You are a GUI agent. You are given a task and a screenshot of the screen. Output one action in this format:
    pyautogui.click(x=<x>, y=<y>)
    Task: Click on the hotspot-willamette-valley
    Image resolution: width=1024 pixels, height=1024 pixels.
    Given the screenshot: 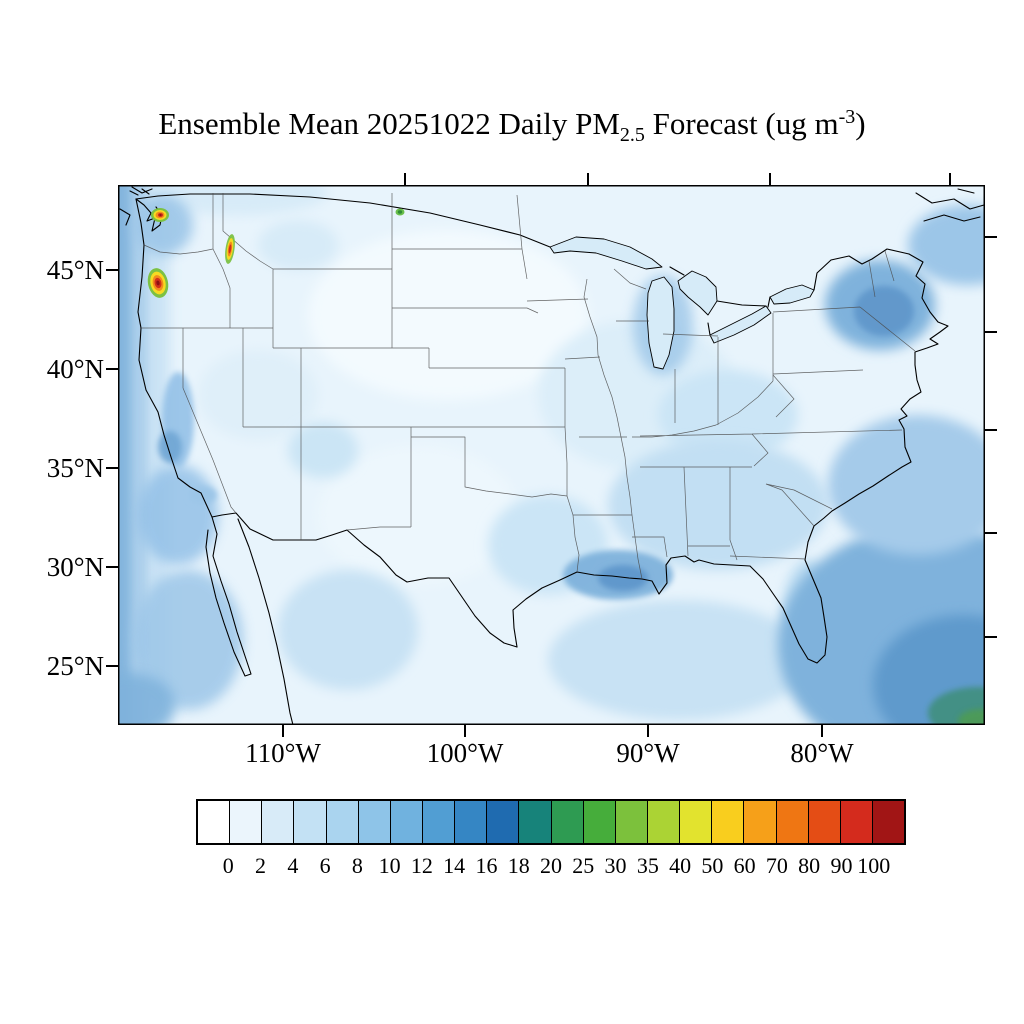 What is the action you would take?
    pyautogui.click(x=158, y=283)
    